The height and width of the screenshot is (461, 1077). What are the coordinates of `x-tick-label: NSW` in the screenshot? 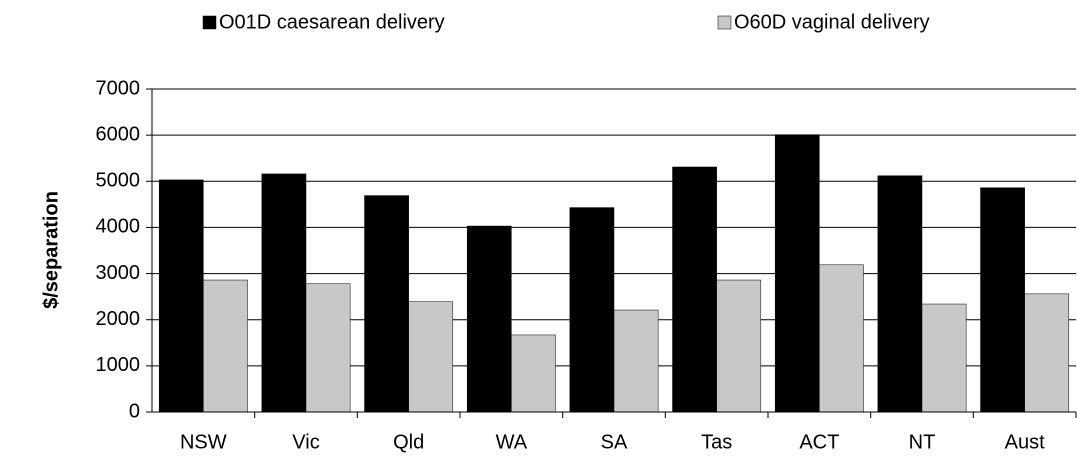 It's located at (203, 442).